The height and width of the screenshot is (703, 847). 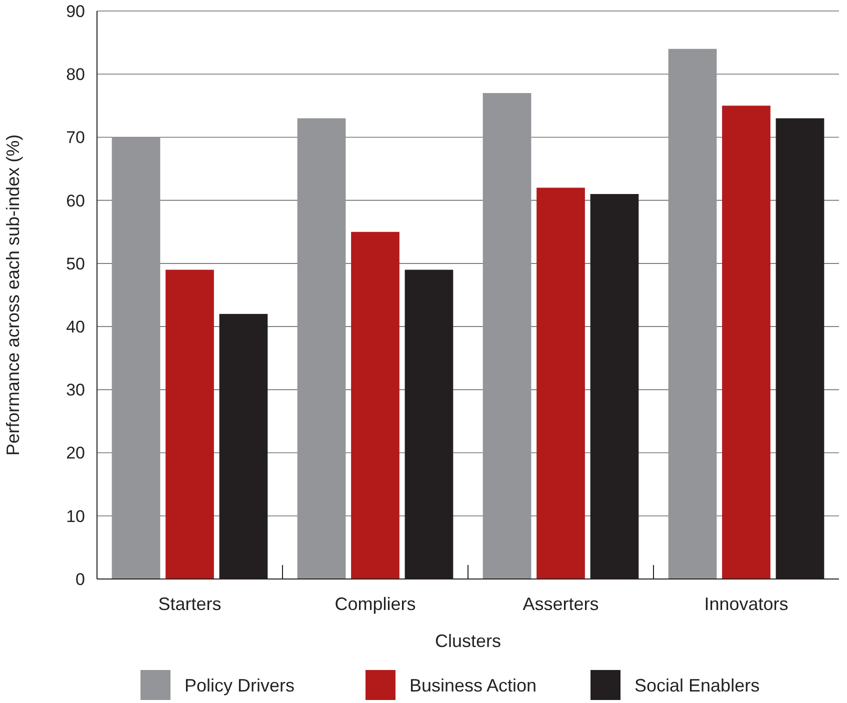 I want to click on legend-label: Policy Drivers, so click(x=239, y=685).